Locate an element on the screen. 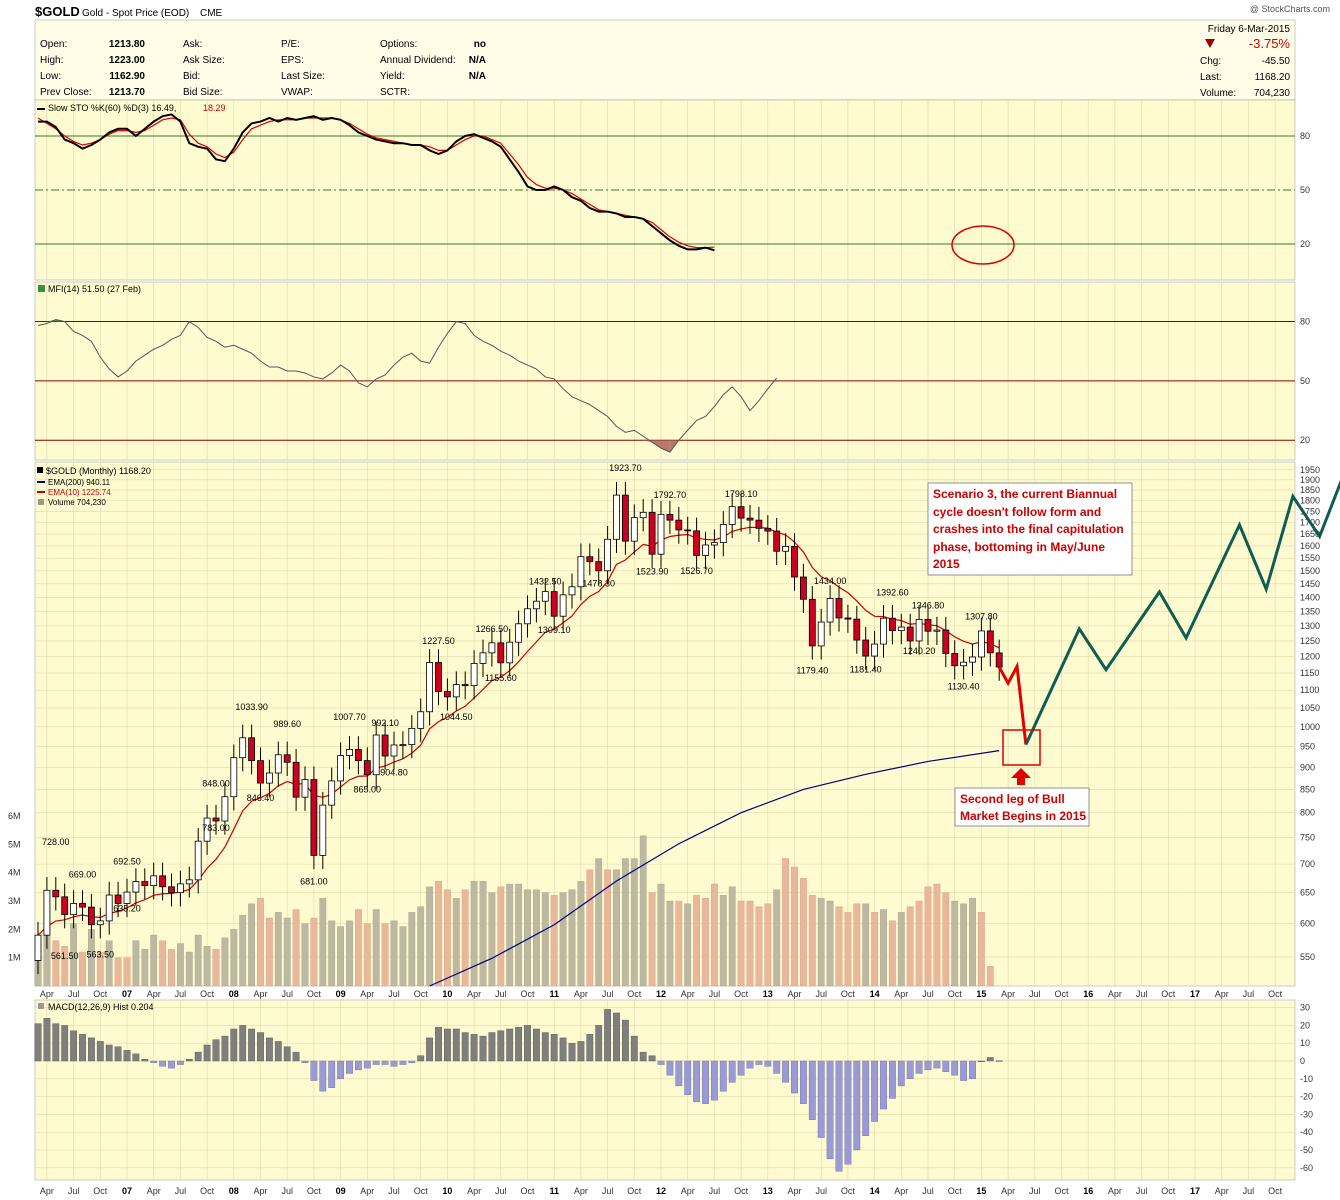 Image resolution: width=1340 pixels, height=1200 pixels. last-label: Last: is located at coordinates (1211, 77).